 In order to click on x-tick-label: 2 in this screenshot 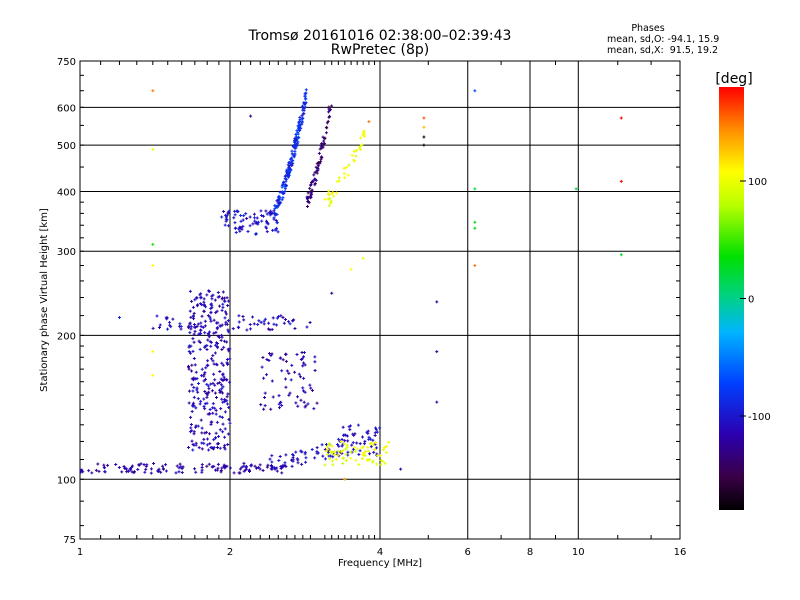, I will do `click(230, 552)`.